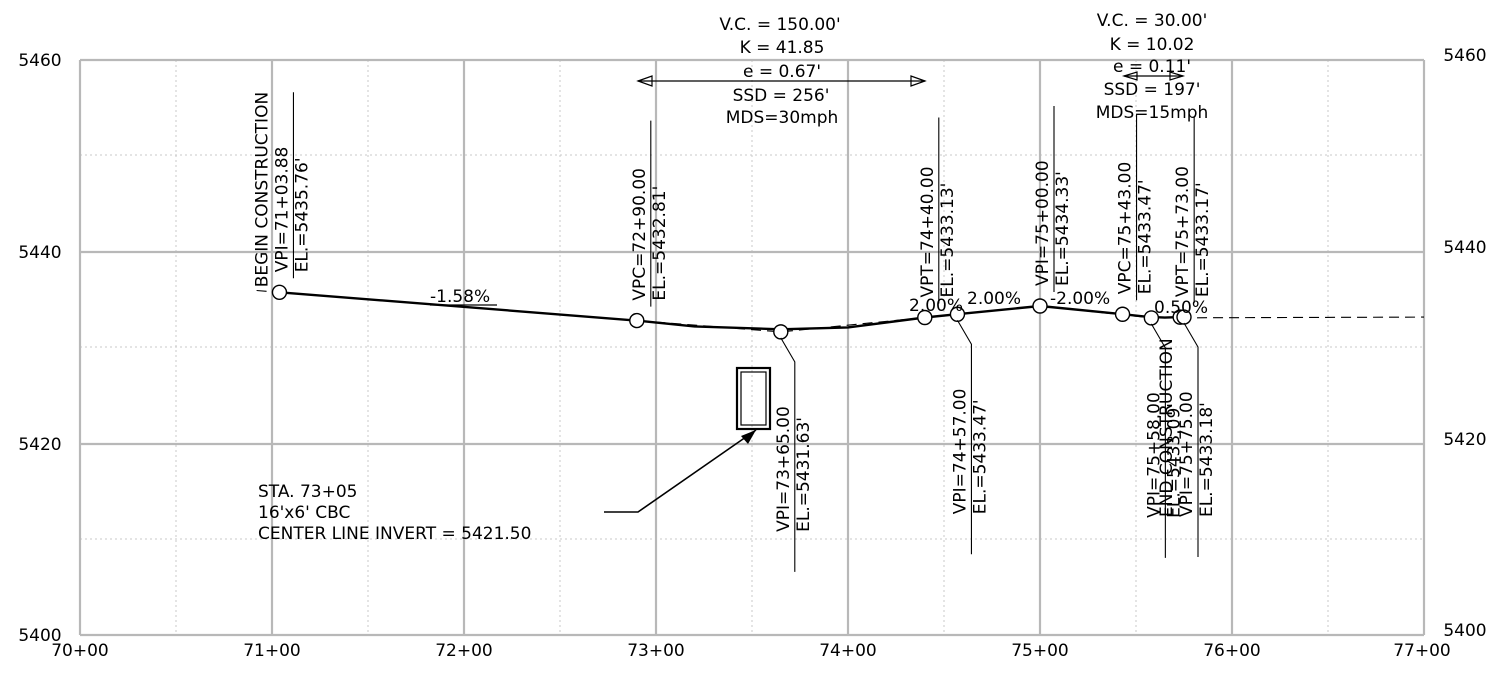 The height and width of the screenshot is (677, 1509). What do you see at coordinates (960, 452) in the screenshot?
I see `pvi-station-label: VPI=74+57.00` at bounding box center [960, 452].